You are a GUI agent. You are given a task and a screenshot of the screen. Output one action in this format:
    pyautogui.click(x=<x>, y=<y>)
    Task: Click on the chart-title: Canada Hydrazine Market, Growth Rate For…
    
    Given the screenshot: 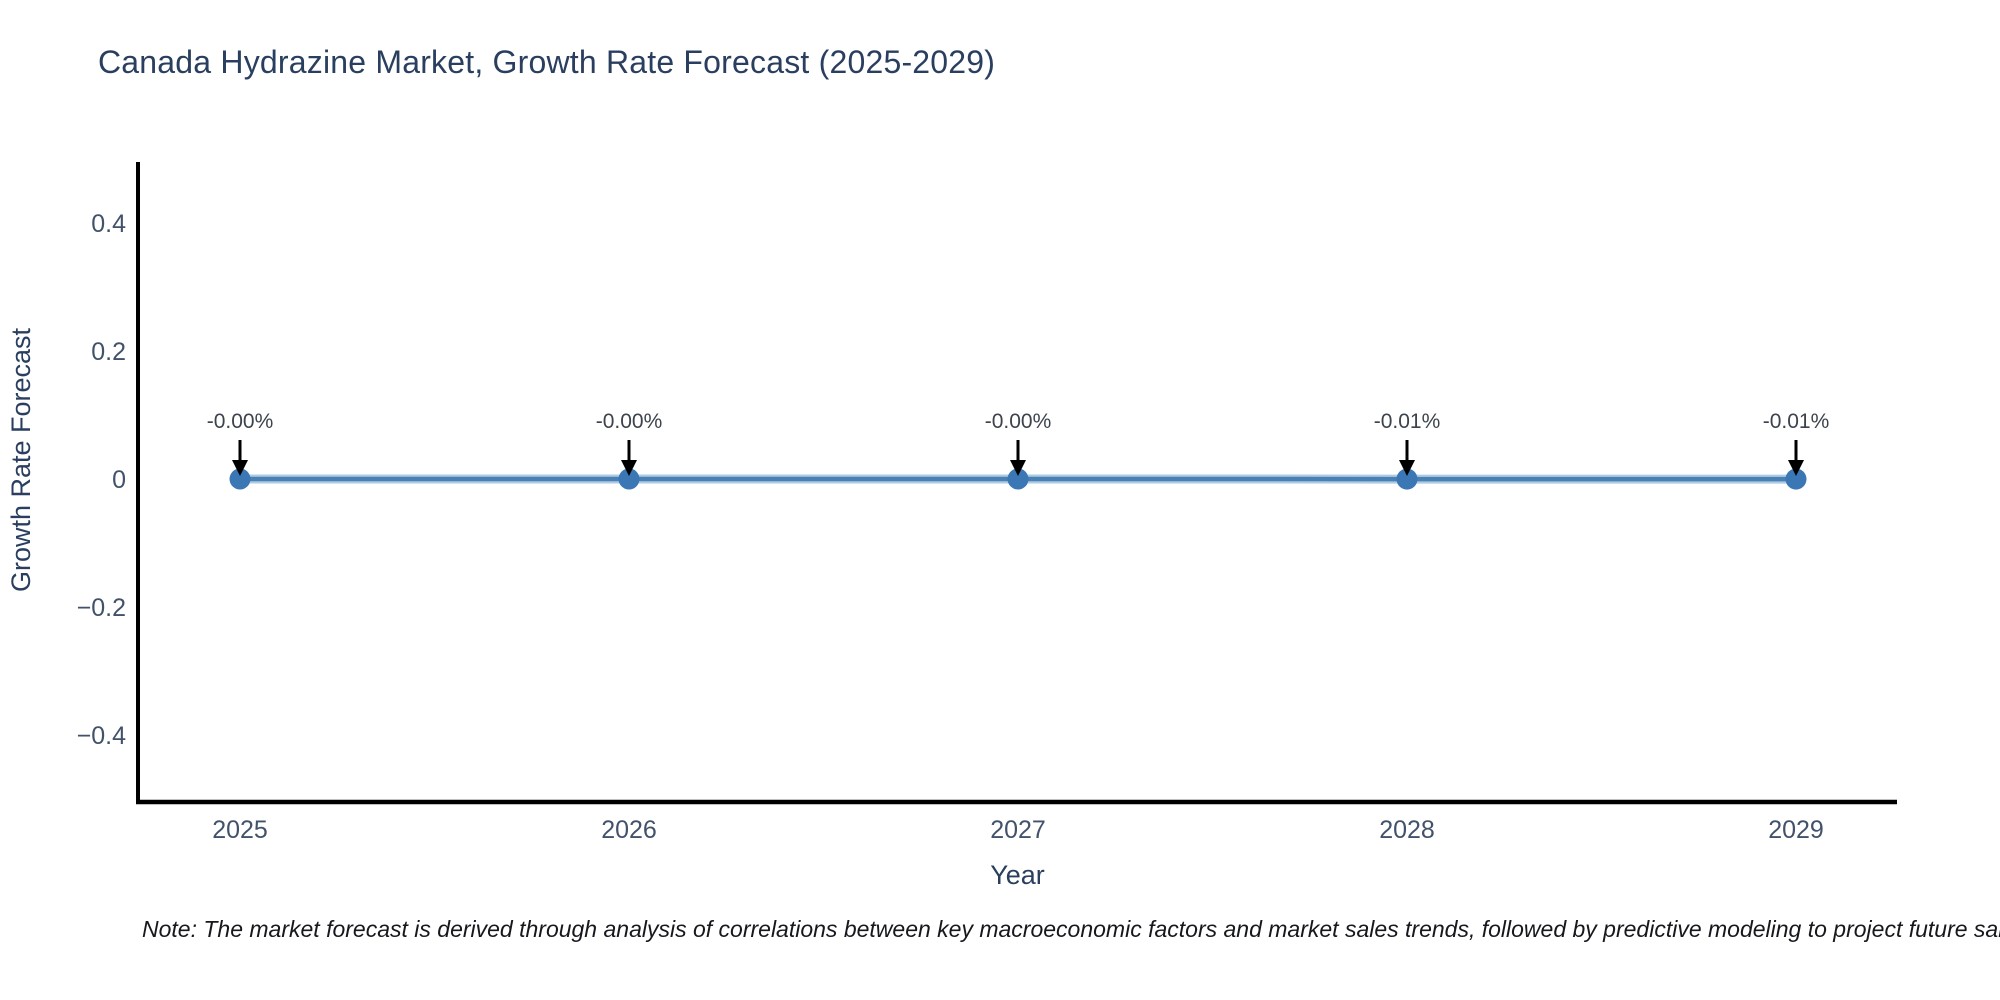 What is the action you would take?
    pyautogui.click(x=547, y=62)
    